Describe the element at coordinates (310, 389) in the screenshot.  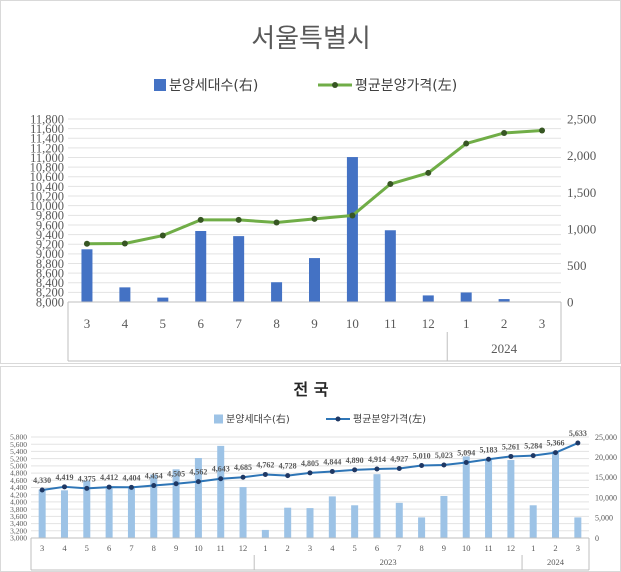
I see `chart-title: 전 국` at that location.